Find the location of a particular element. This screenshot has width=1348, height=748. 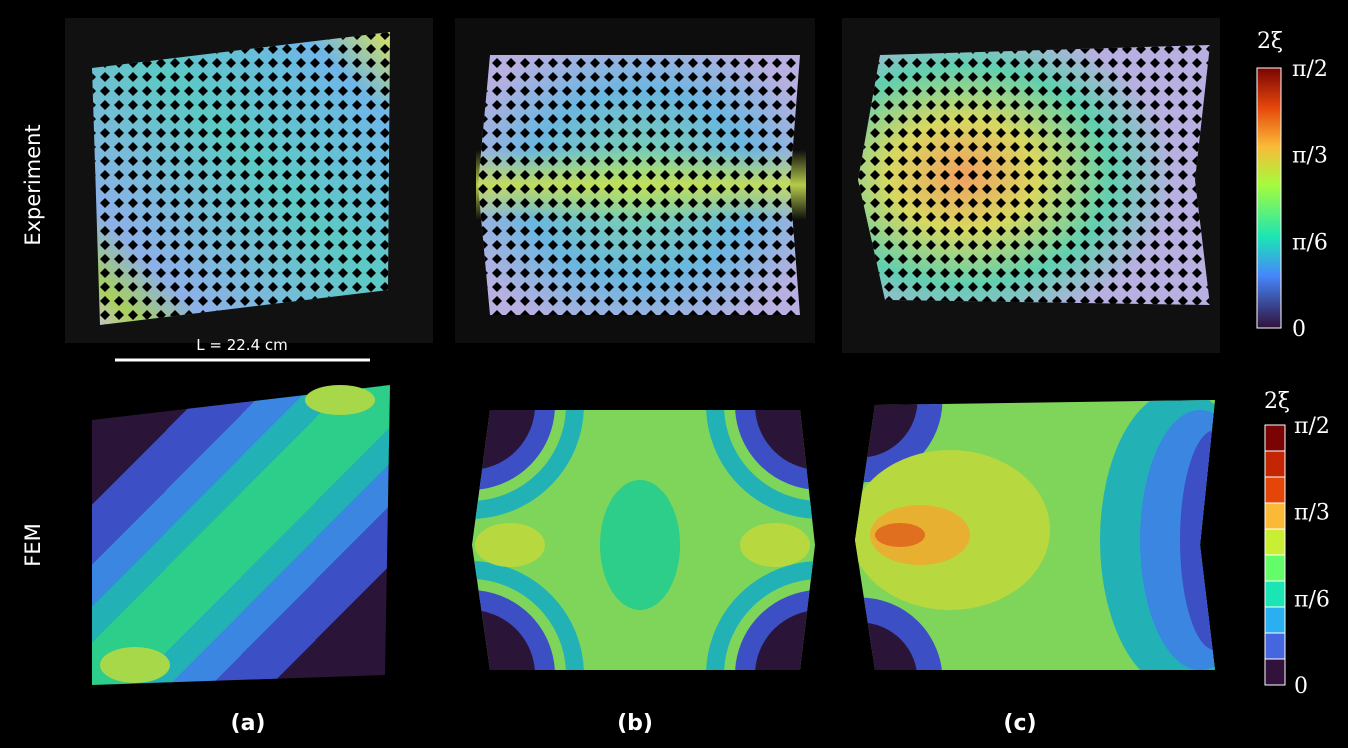

panel-label: (a) is located at coordinates (248, 723).